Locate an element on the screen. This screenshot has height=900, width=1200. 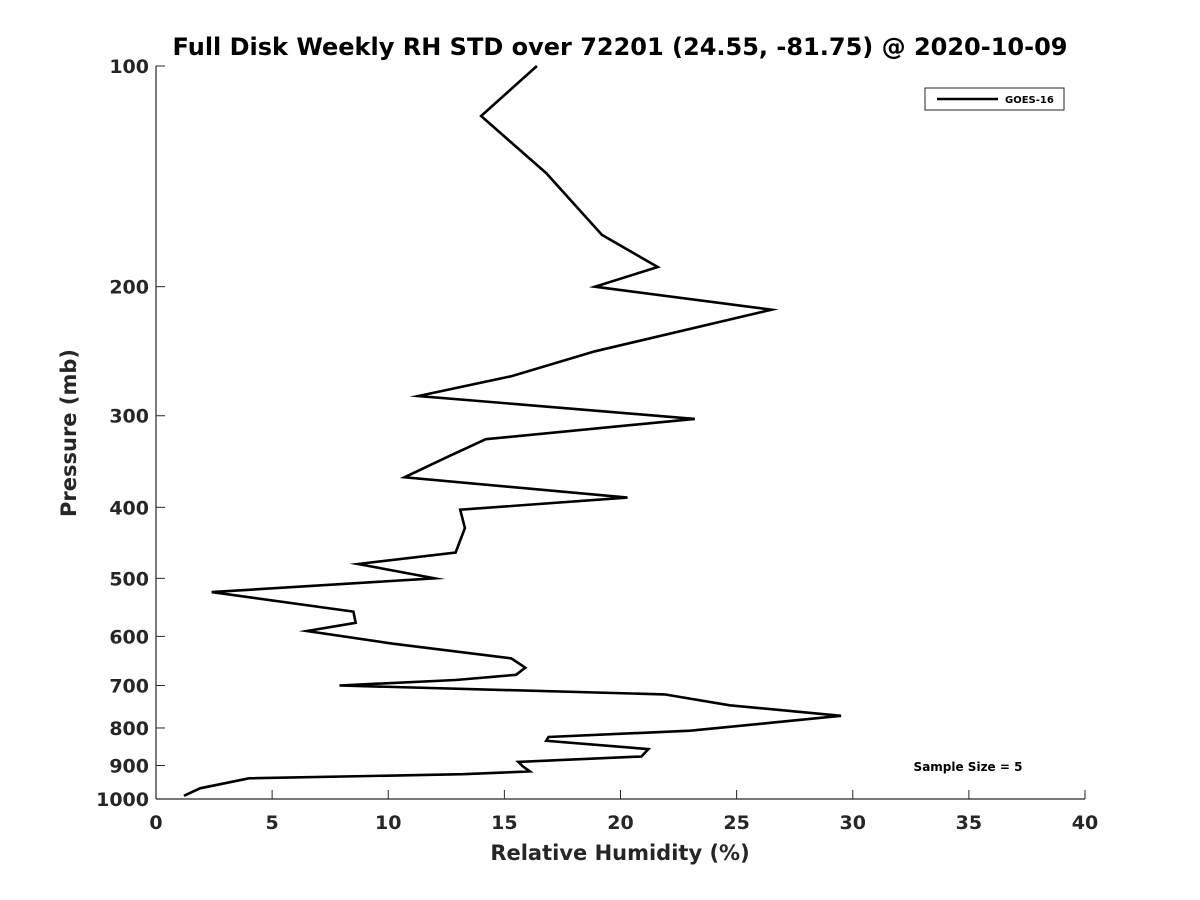
y-tick-label: 500 is located at coordinates (129, 579).